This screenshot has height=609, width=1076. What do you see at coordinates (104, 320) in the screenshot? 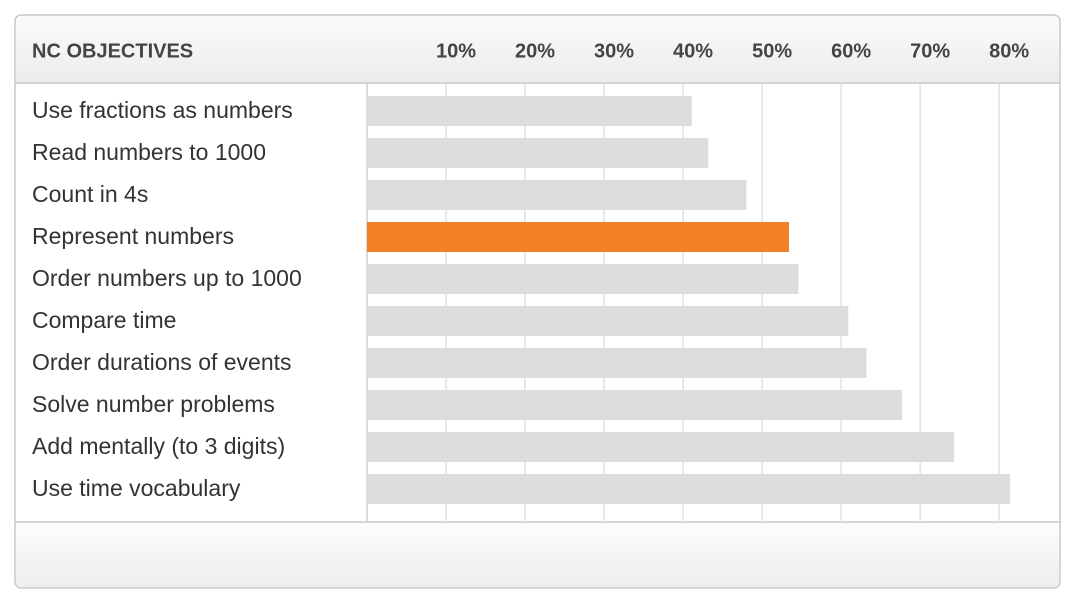
I see `category-label: Compare time` at bounding box center [104, 320].